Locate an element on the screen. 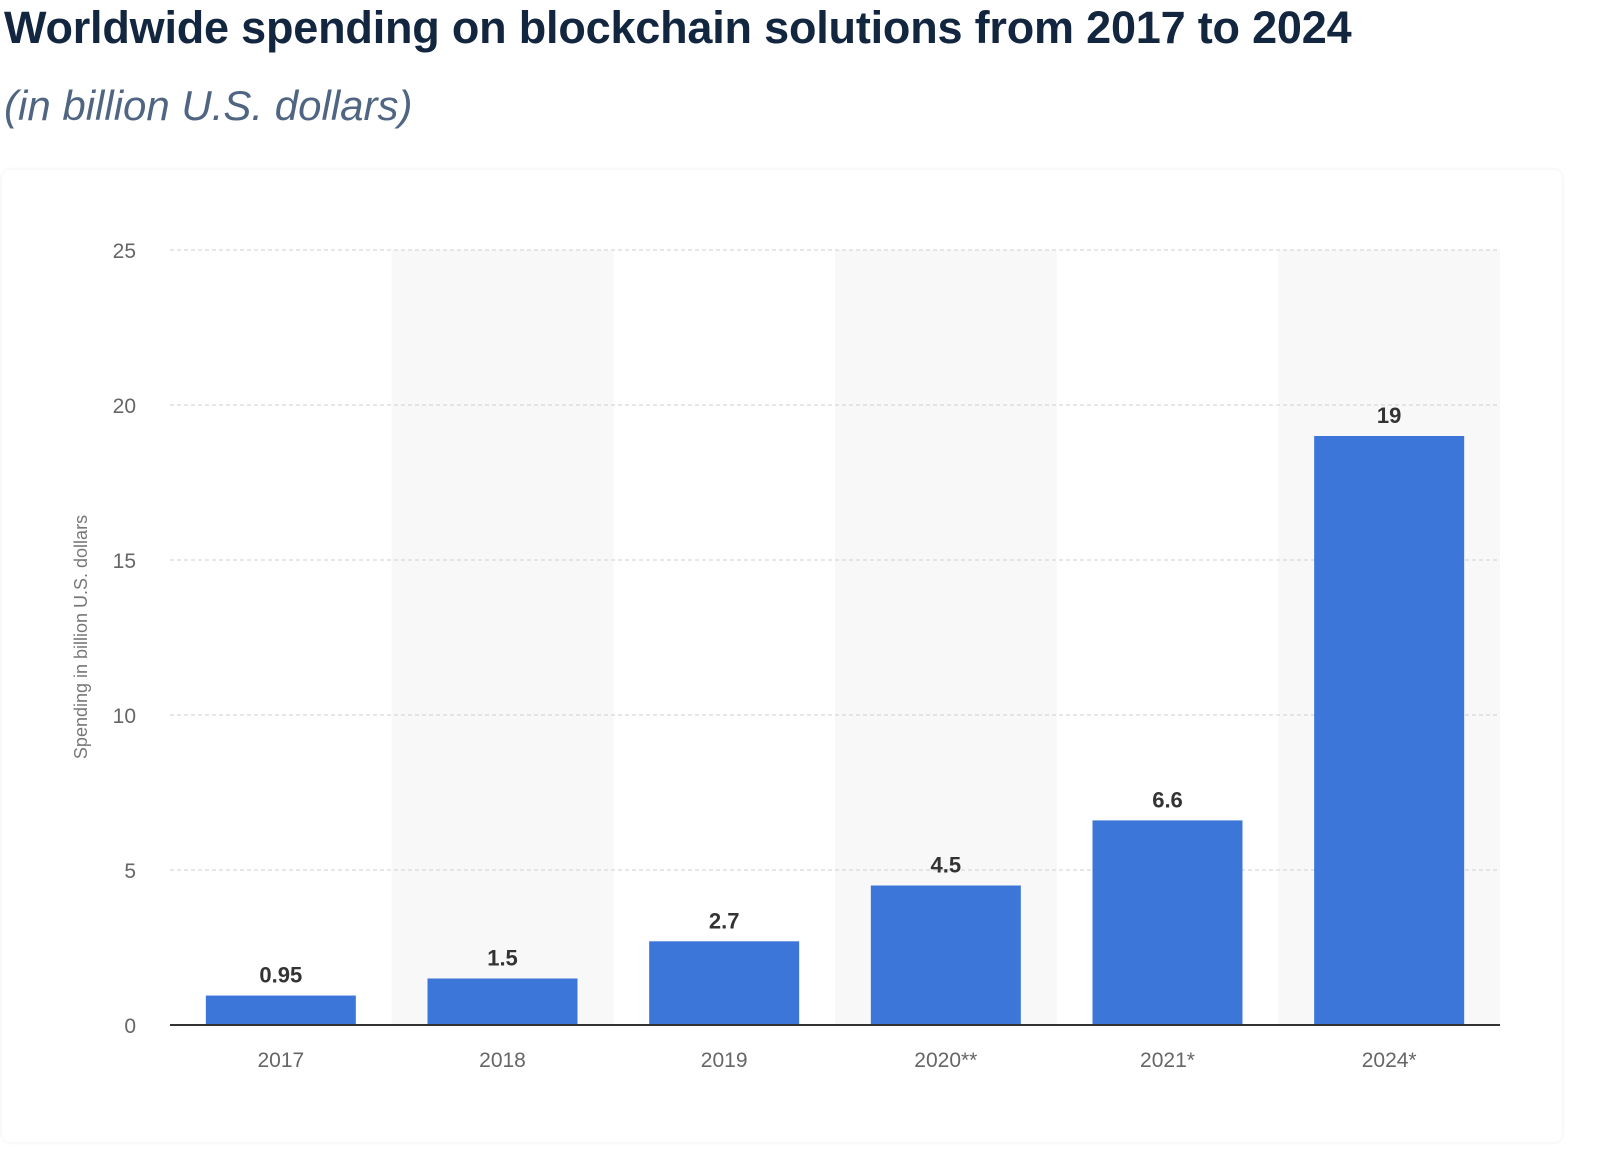 The image size is (1600, 1170). y-tick-label: 25 is located at coordinates (124, 251).